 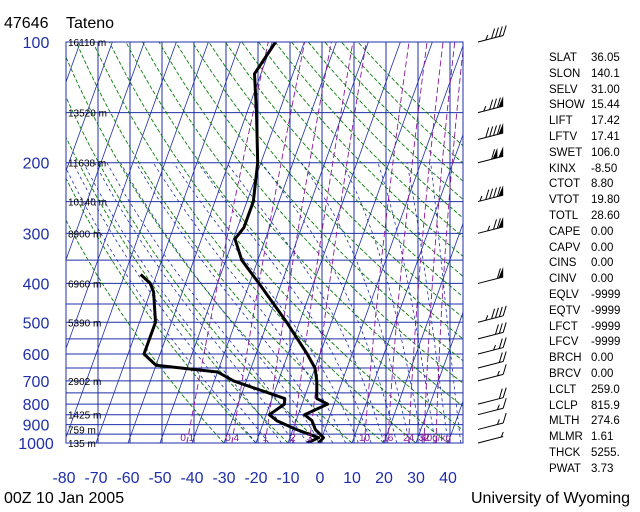 I want to click on pressure-tick-label: 600, so click(x=36, y=355).